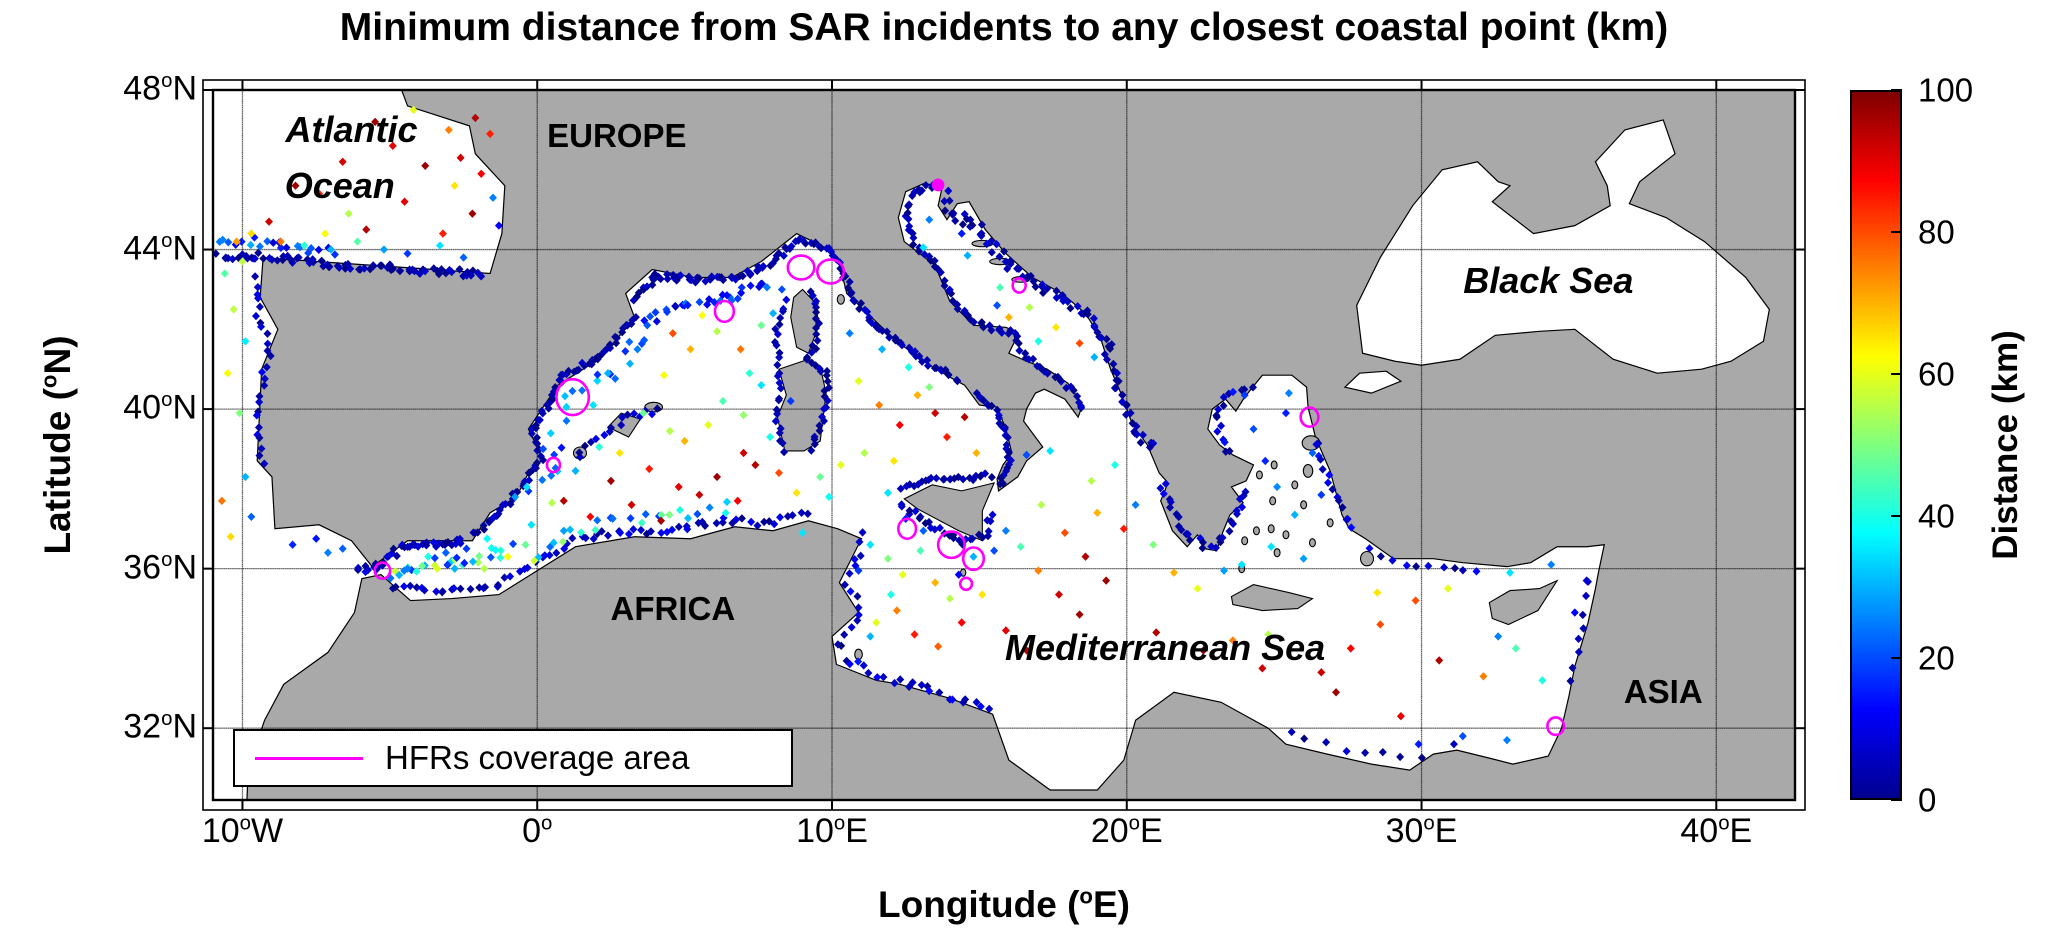  Describe the element at coordinates (1936, 232) in the screenshot. I see `colorbar-tick-label: 80` at that location.